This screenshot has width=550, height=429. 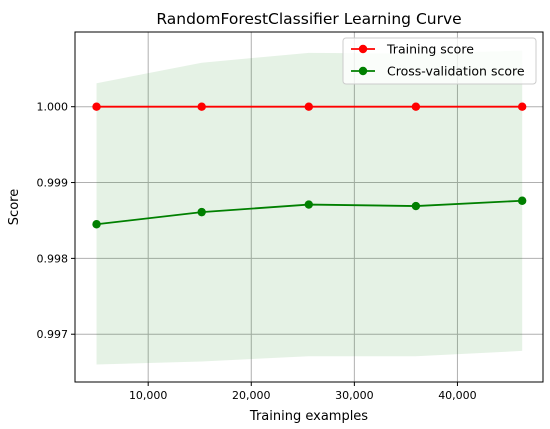 I want to click on x-tick-label: 20,000, so click(x=251, y=395).